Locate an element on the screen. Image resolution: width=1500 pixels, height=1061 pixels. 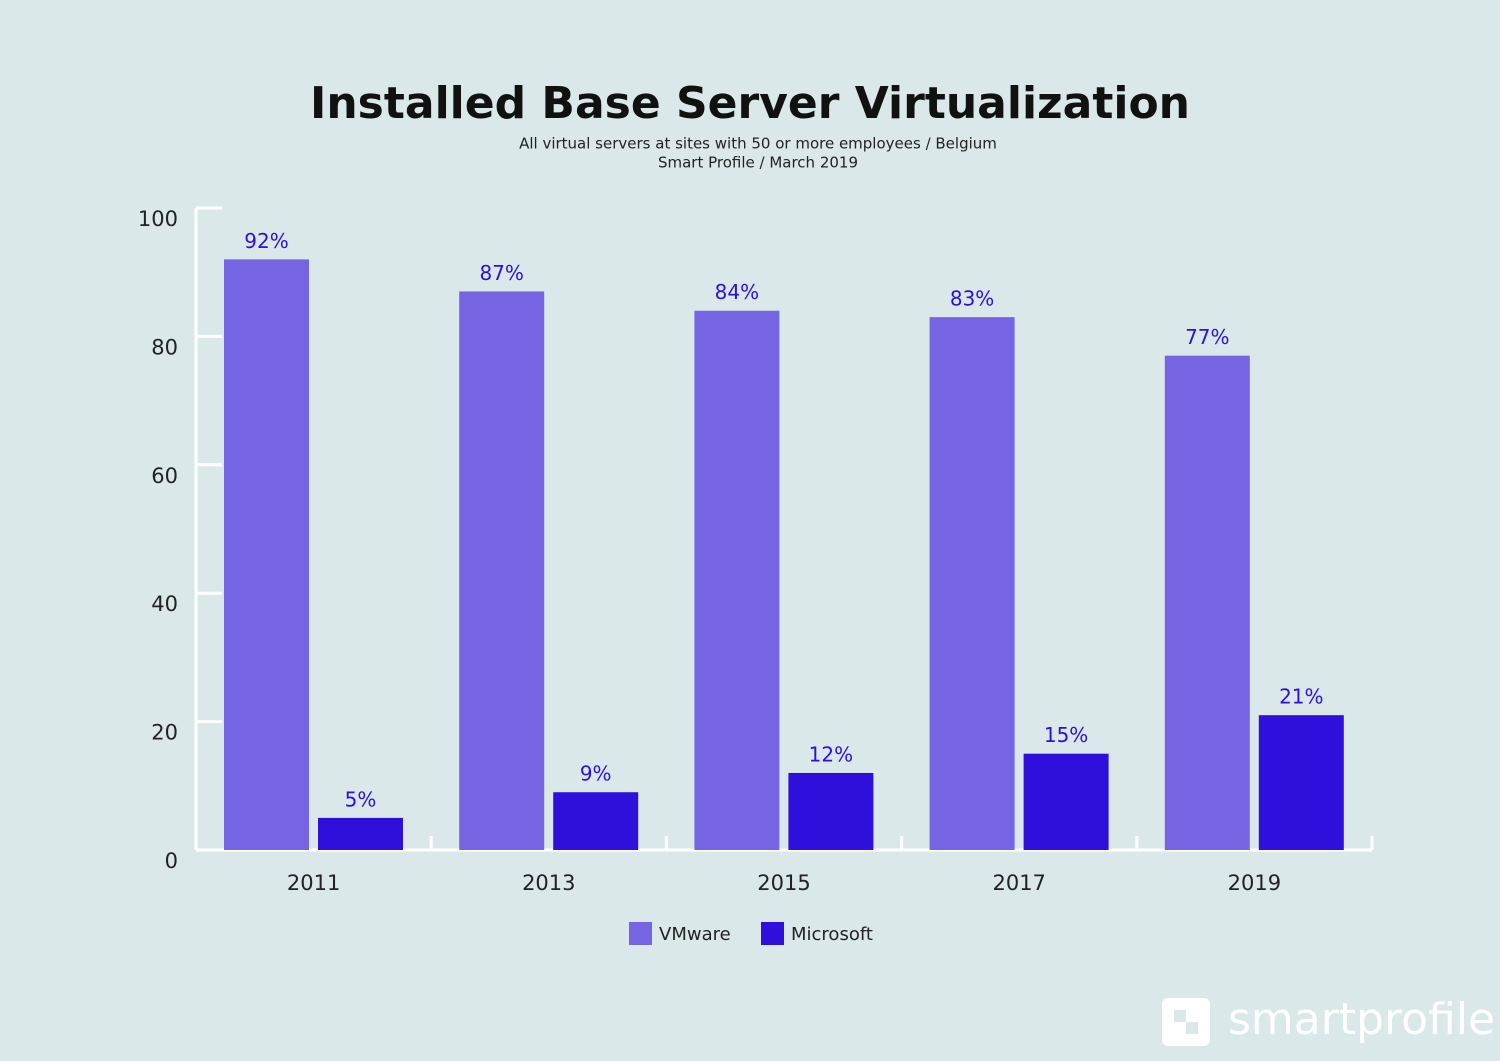
value-label: 77% is located at coordinates (1207, 337).